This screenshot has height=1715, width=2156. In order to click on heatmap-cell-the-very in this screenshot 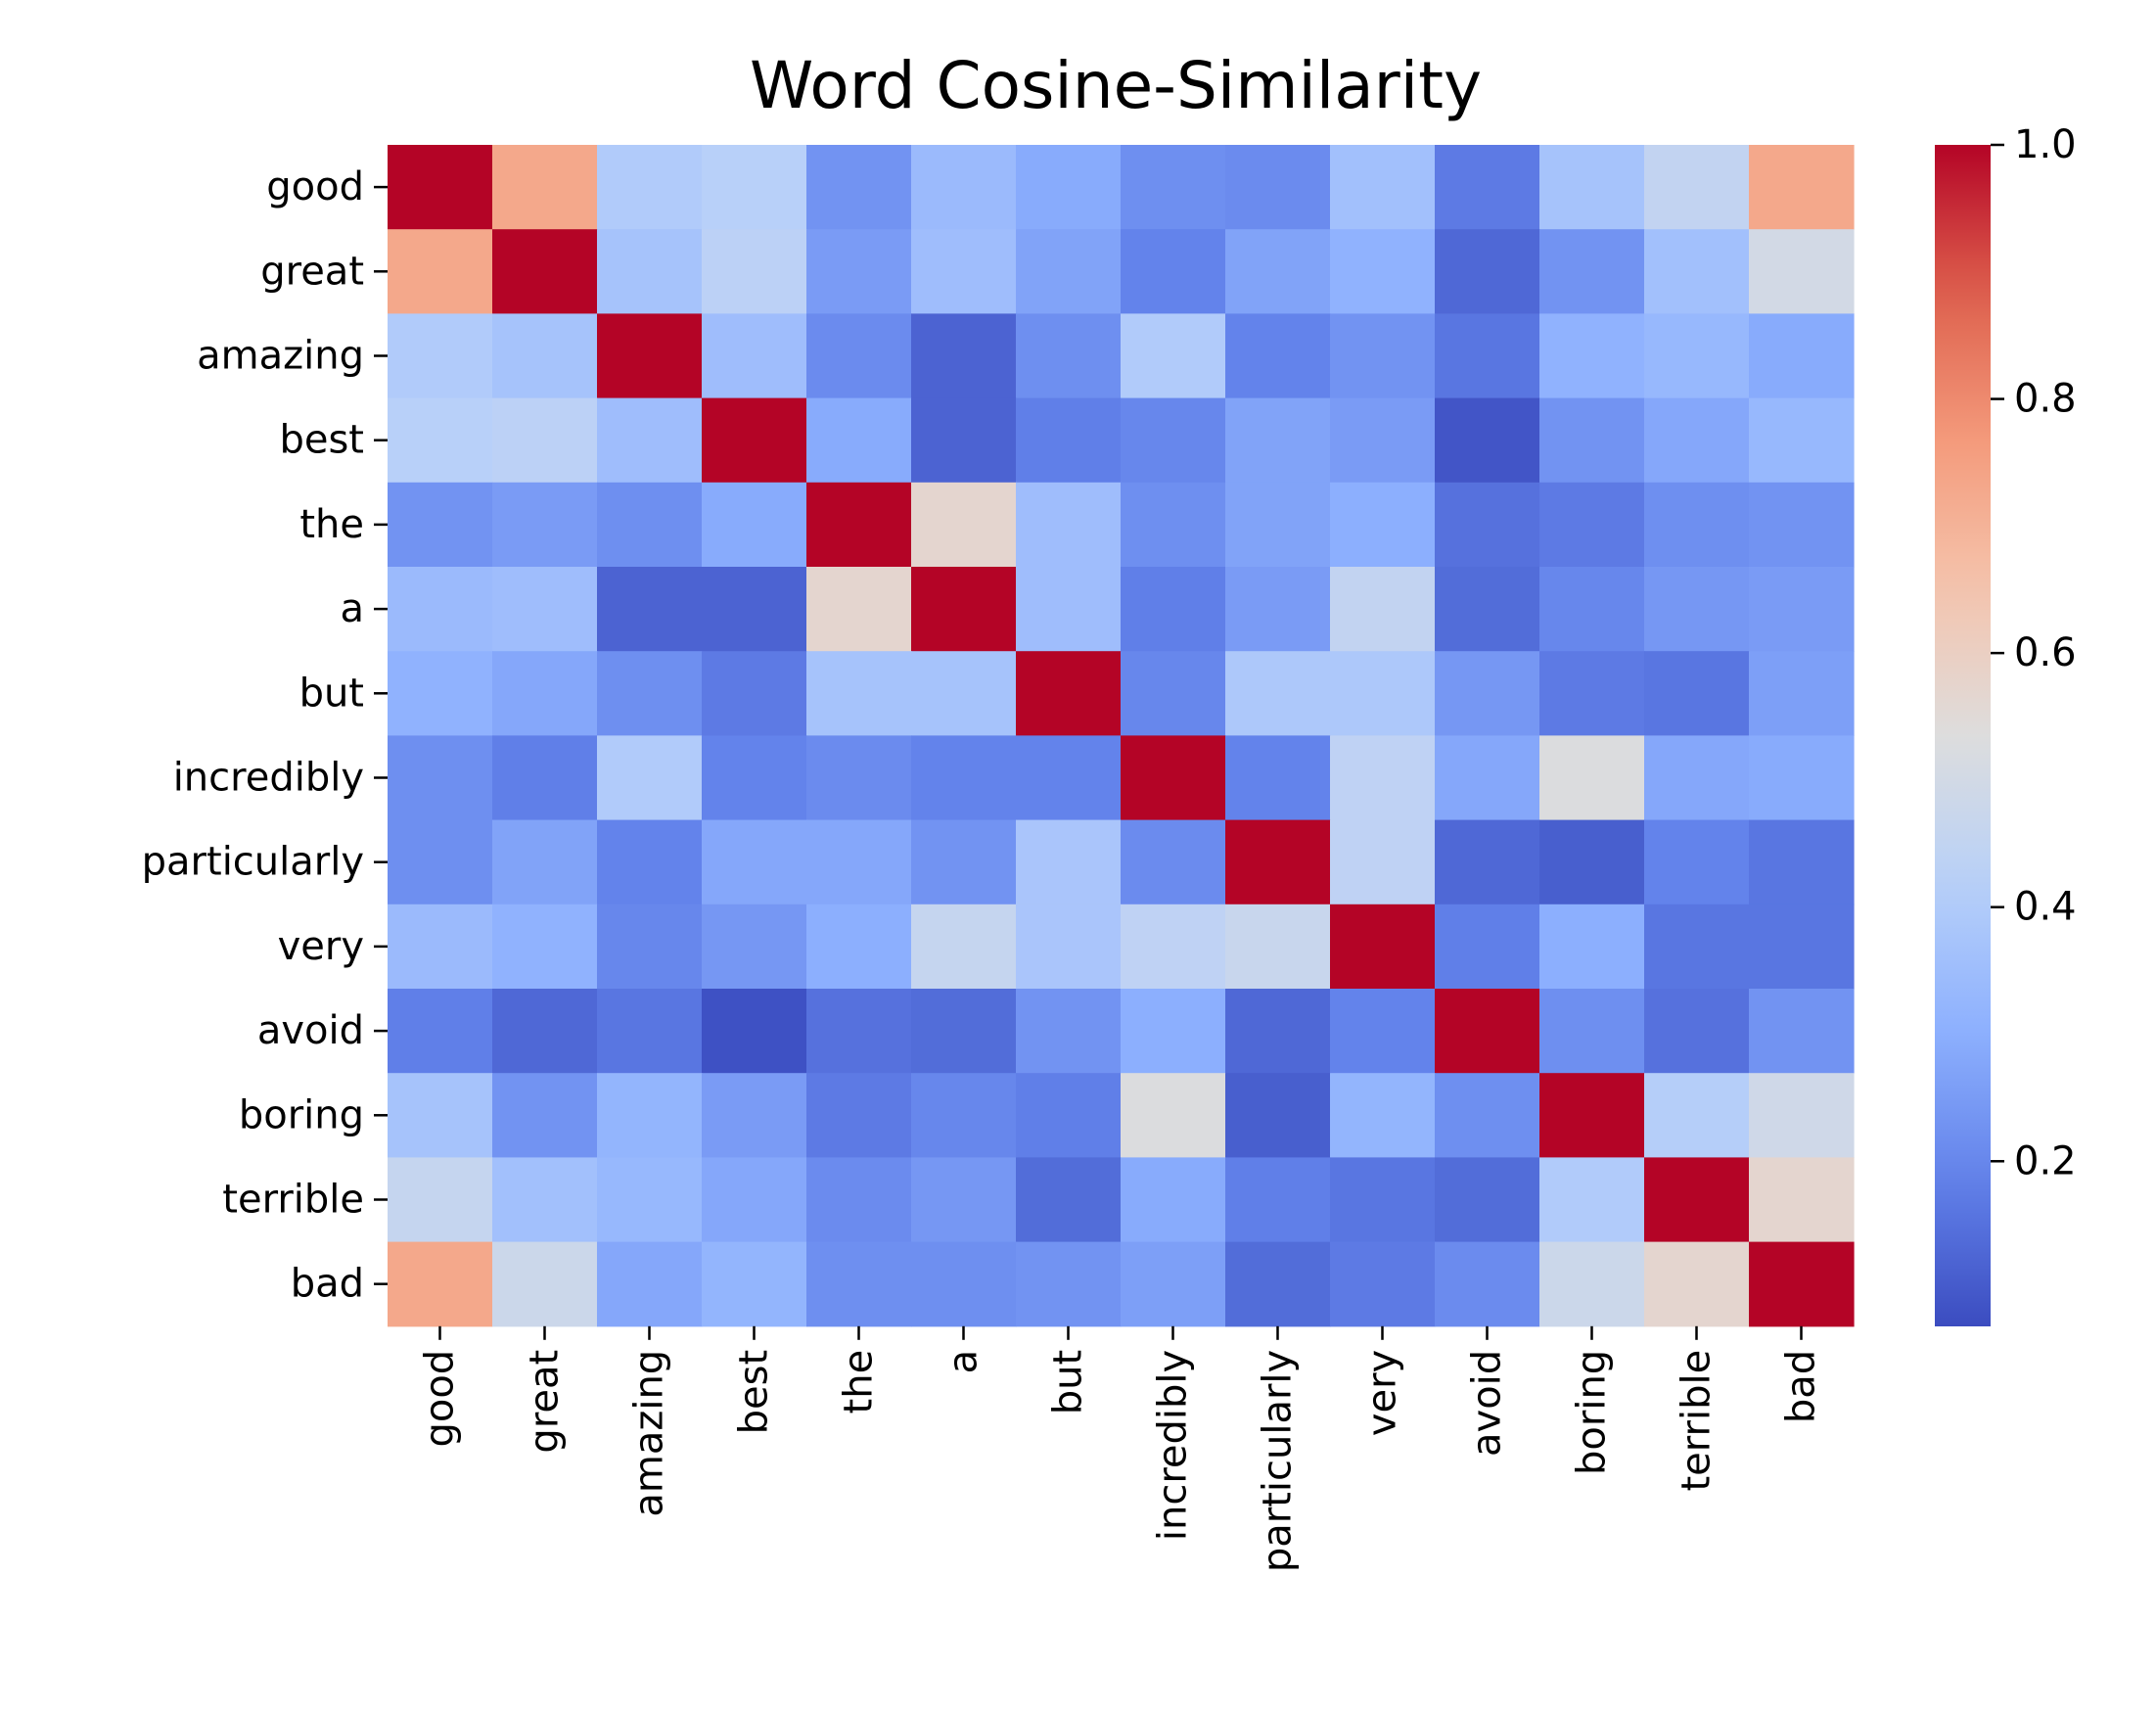, I will do `click(1383, 525)`.